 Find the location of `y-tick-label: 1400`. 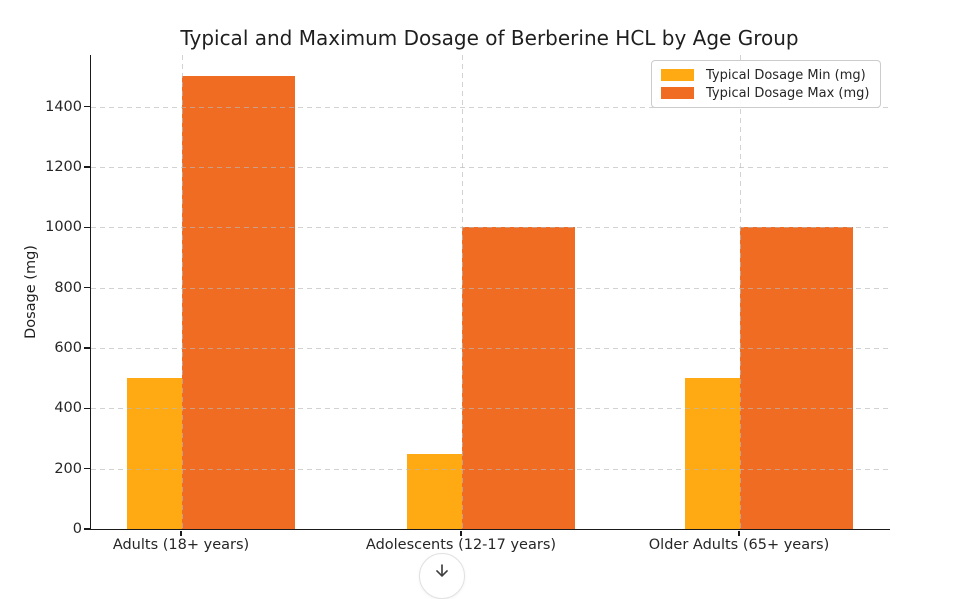

y-tick-label: 1400 is located at coordinates (63, 106).